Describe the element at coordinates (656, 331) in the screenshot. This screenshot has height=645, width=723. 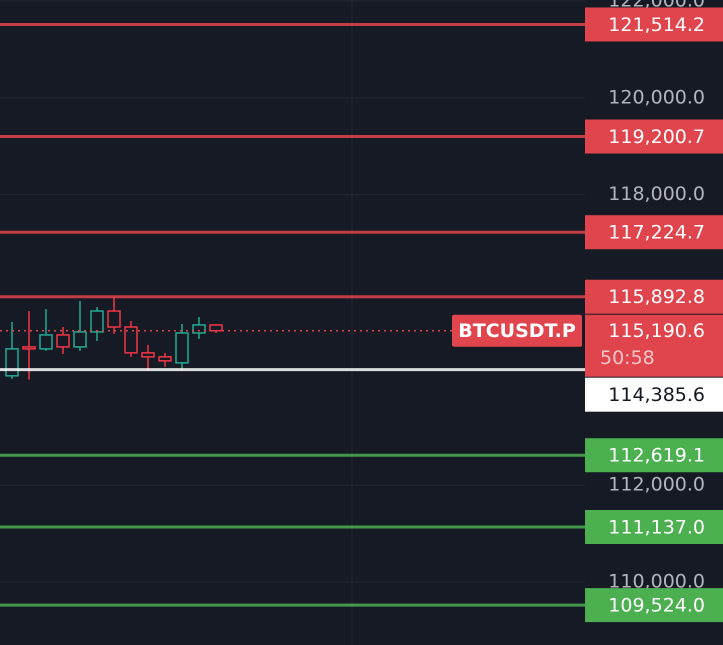
I see `price-label: 115,190.6` at that location.